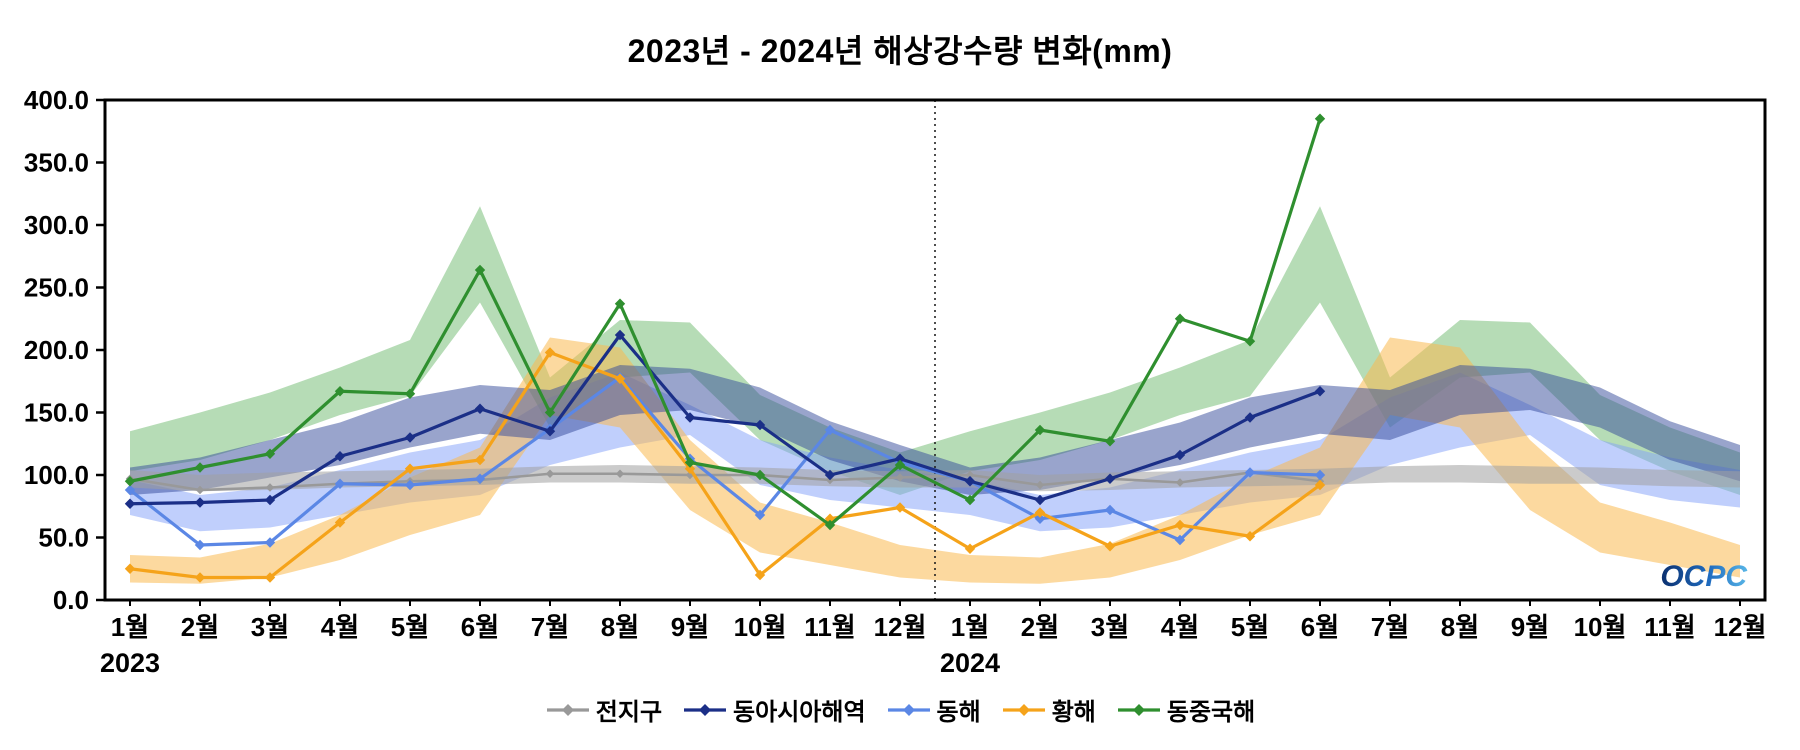 The height and width of the screenshot is (750, 1800). Describe the element at coordinates (56, 225) in the screenshot. I see `svg-text: 300.0` at that location.